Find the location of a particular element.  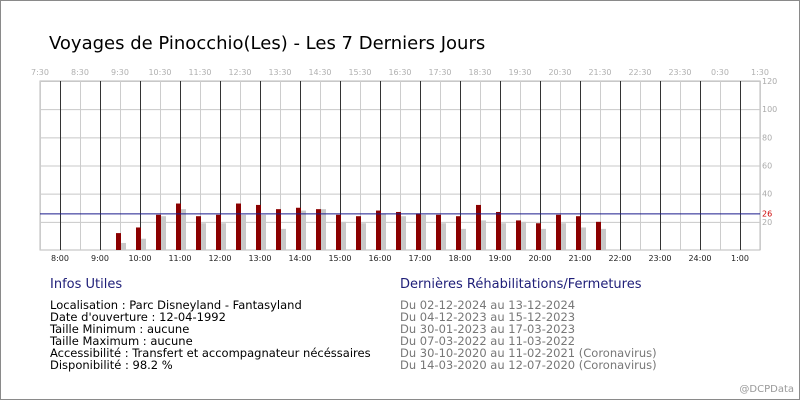

rehab-line: Du 02-12-2024 au 13-12-2024 is located at coordinates (488, 305).